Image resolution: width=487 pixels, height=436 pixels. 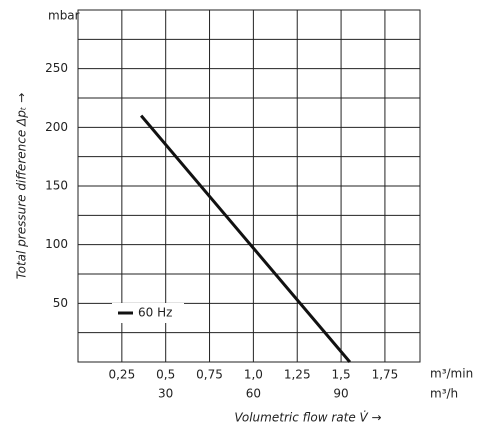 What do you see at coordinates (253, 375) in the screenshot?
I see `x-tick-label: 1,0` at bounding box center [253, 375].